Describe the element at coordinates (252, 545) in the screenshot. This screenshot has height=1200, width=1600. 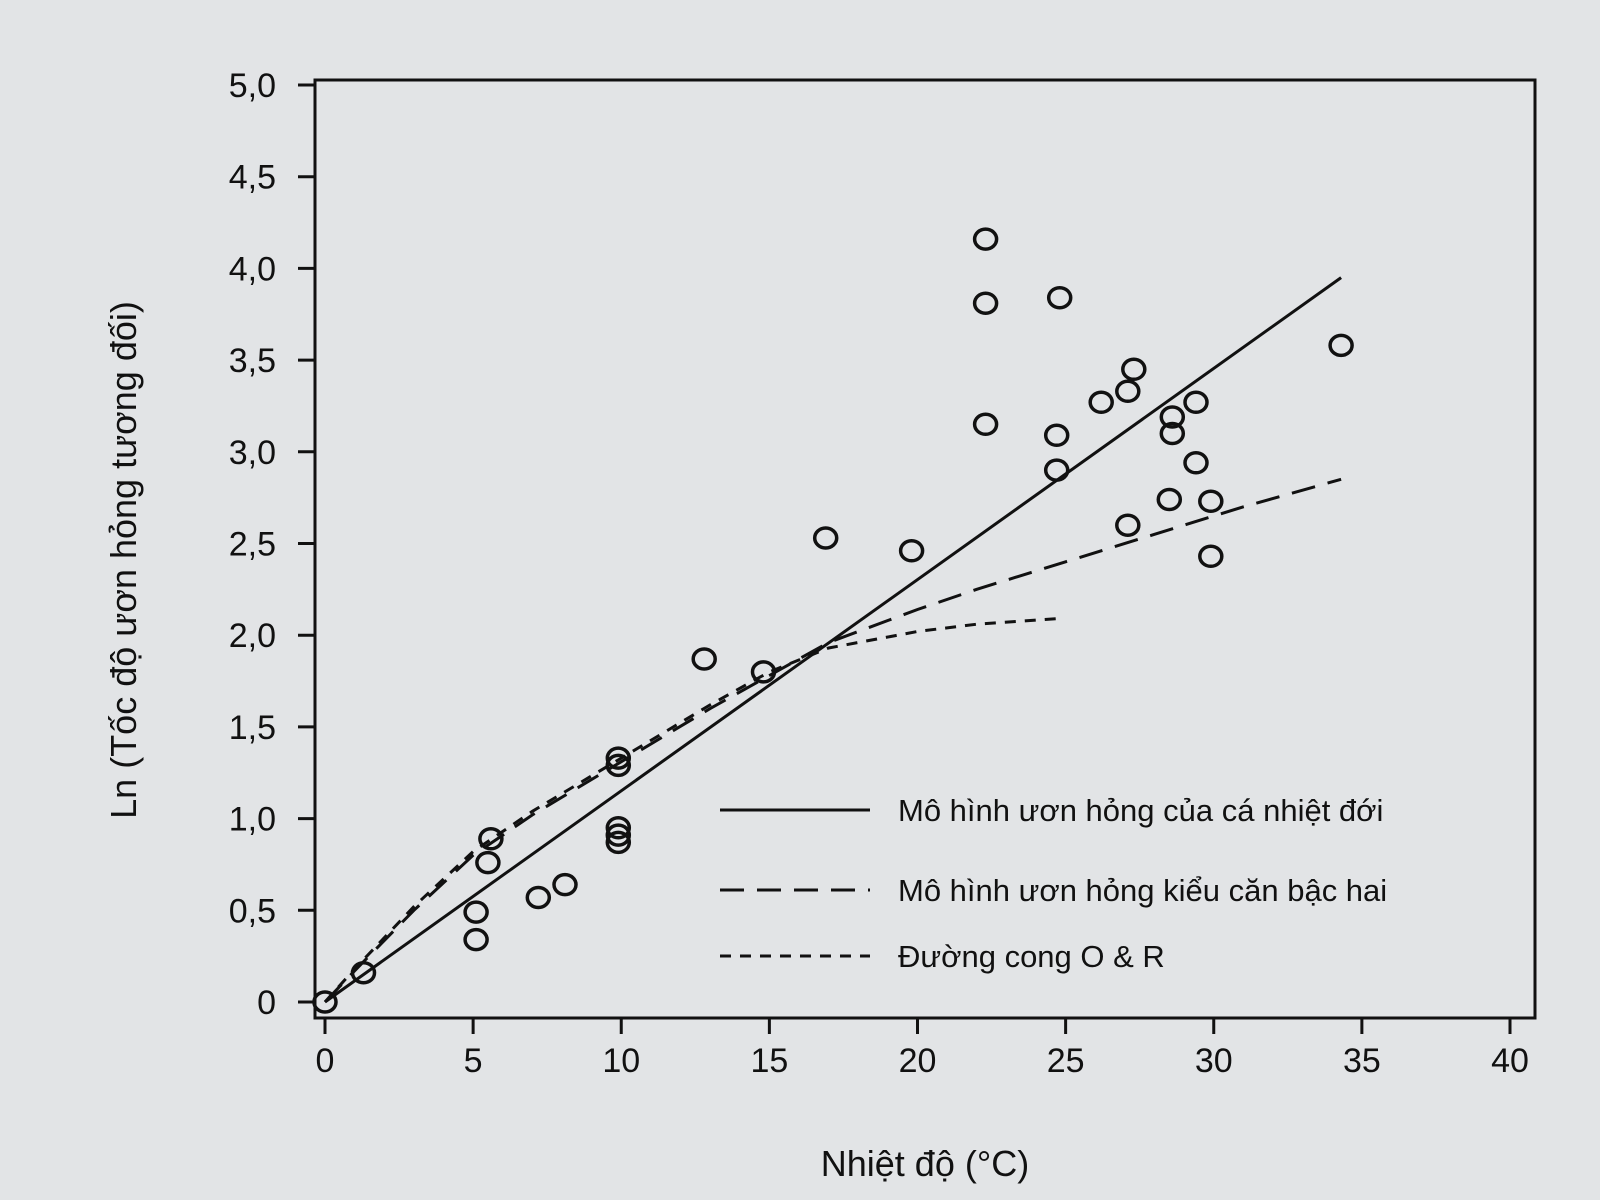
I see `y-tick-label: 2,5` at that location.